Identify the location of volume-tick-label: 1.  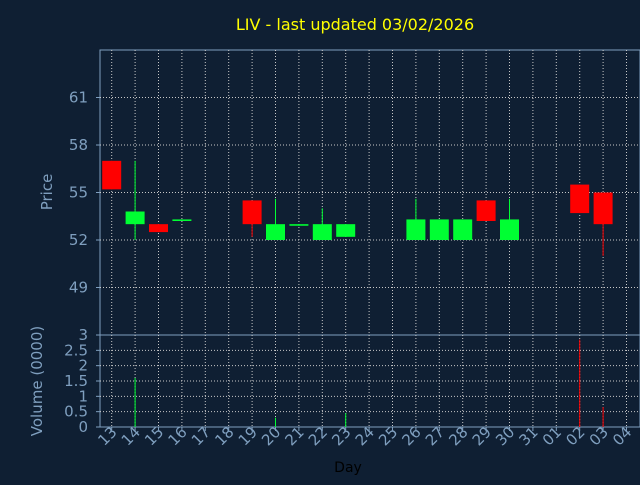
(83, 396).